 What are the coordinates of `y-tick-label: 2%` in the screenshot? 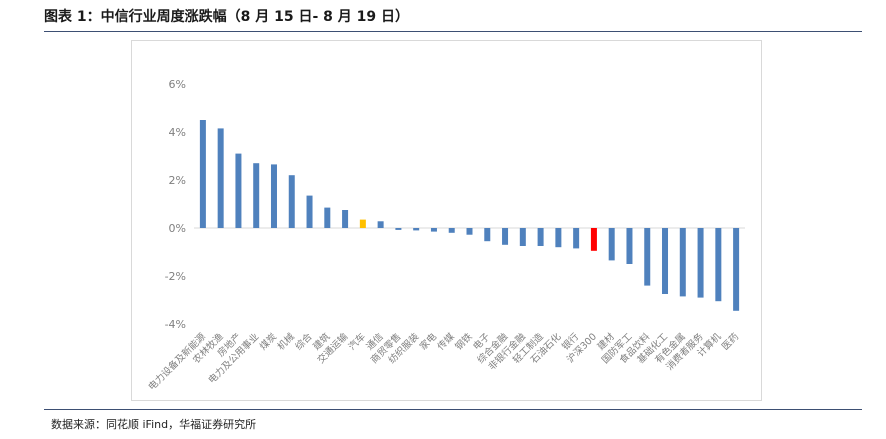 It's located at (177, 180).